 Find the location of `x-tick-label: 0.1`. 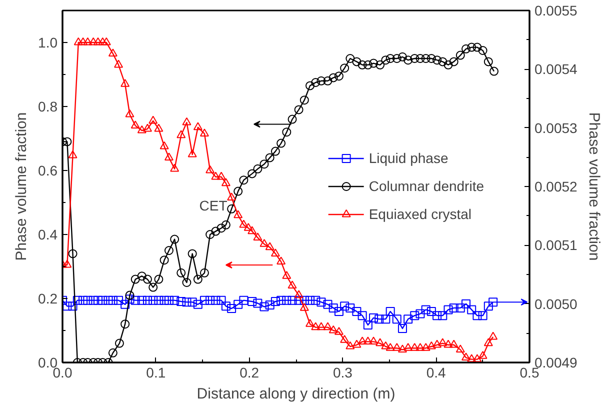

x-tick-label: 0.1 is located at coordinates (156, 372).